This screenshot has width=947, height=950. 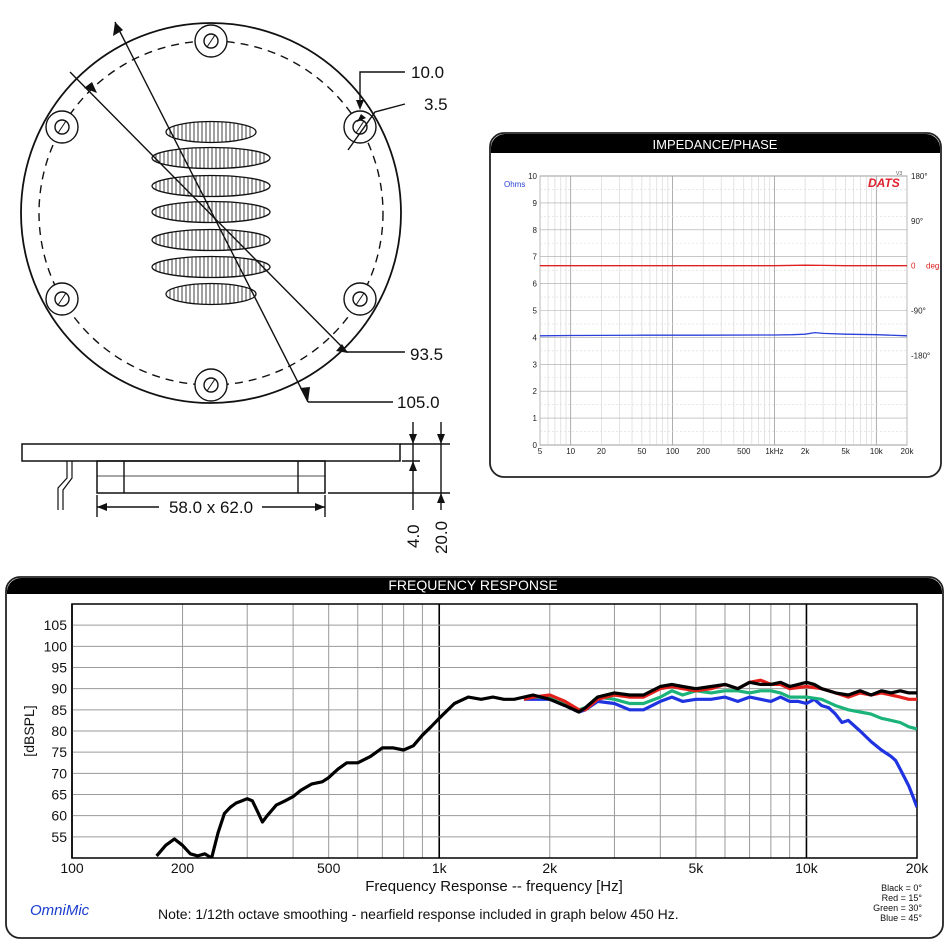 I want to click on impedance-x-tick-label: 2k, so click(x=805, y=451).